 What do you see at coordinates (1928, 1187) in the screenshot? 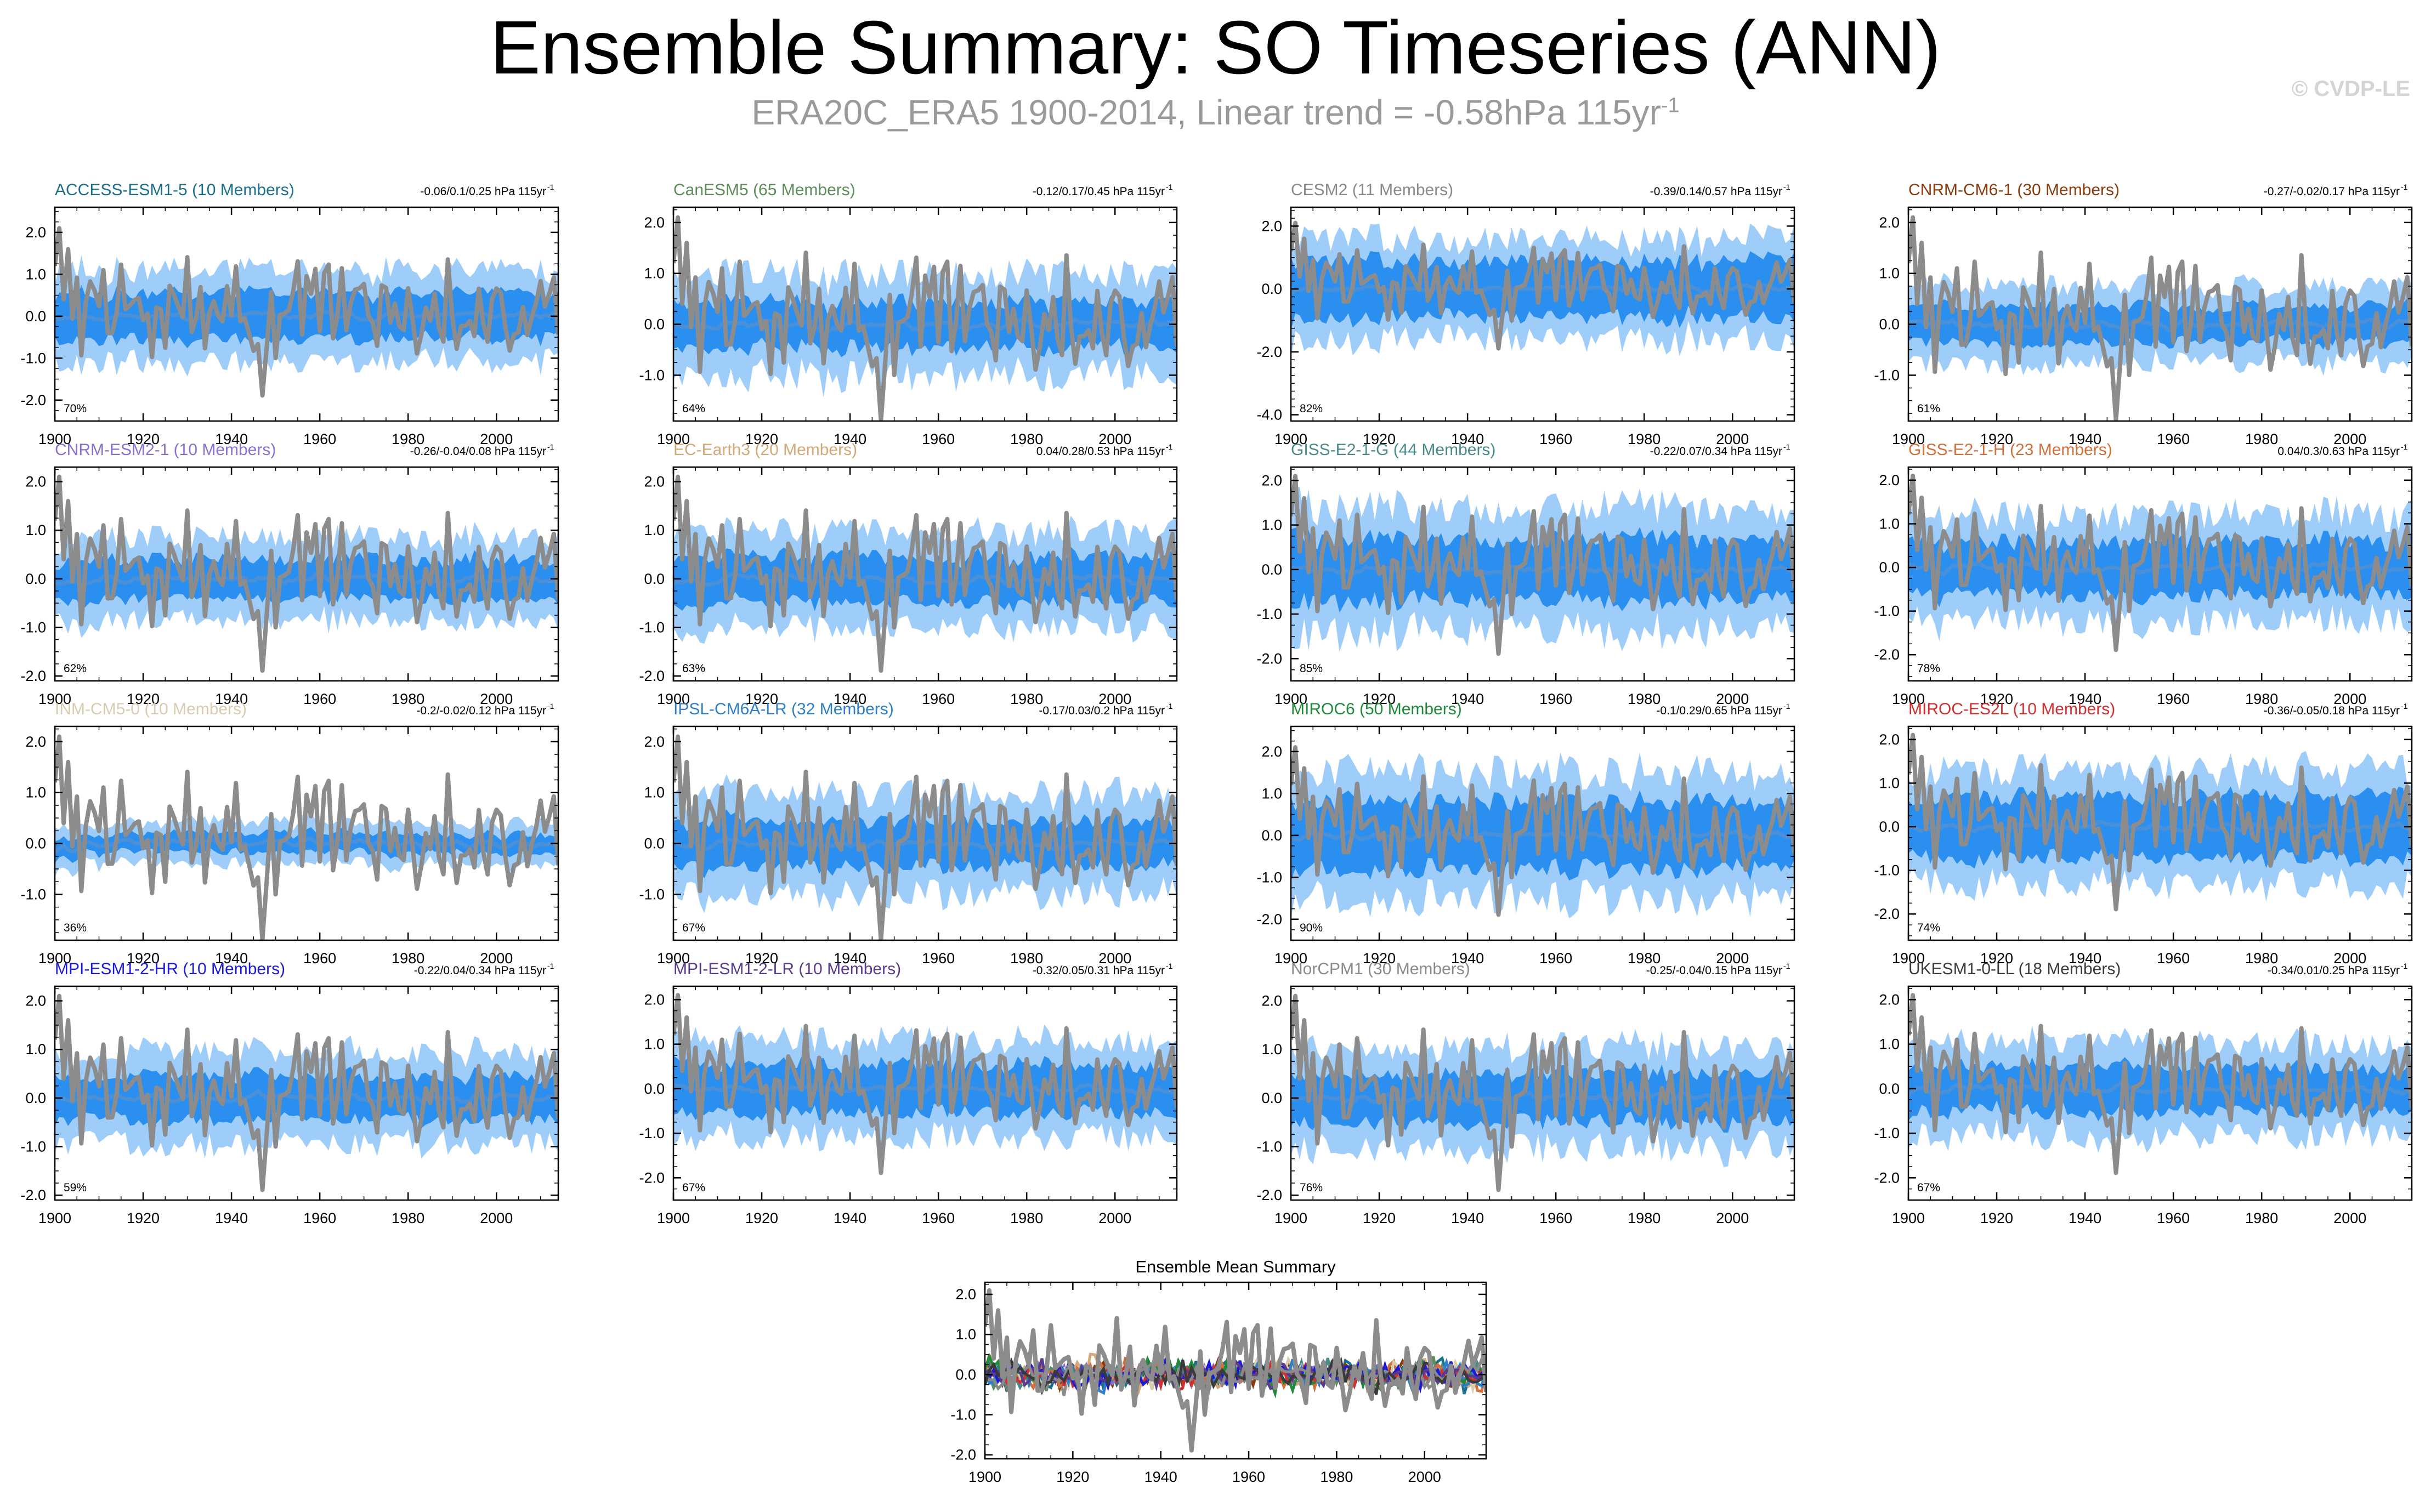
I see `panel-percent: 67%` at bounding box center [1928, 1187].